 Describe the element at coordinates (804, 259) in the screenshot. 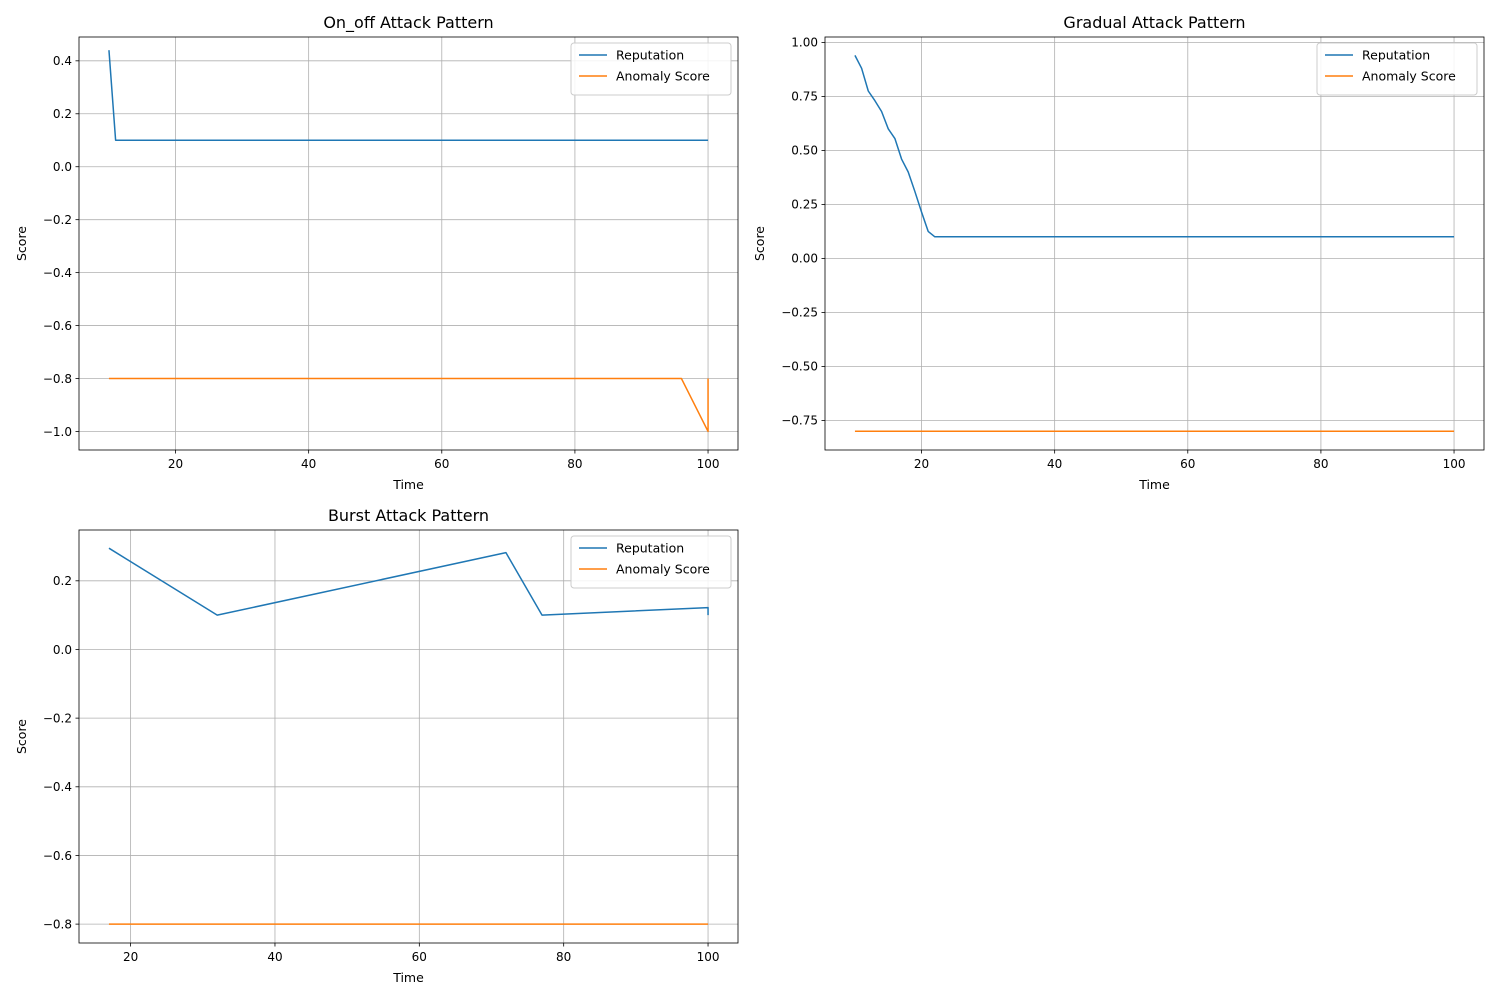

I see `y-tick-label: 0.00` at that location.